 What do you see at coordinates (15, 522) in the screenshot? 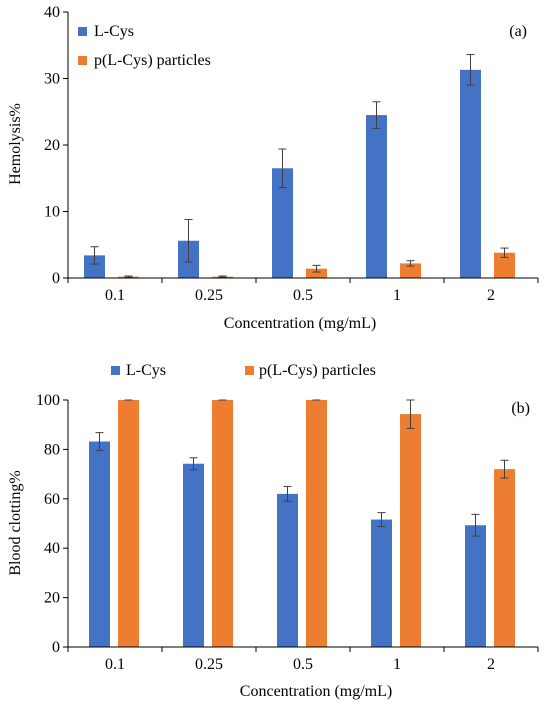
I see `y-axis-title: Blood clotting%` at bounding box center [15, 522].